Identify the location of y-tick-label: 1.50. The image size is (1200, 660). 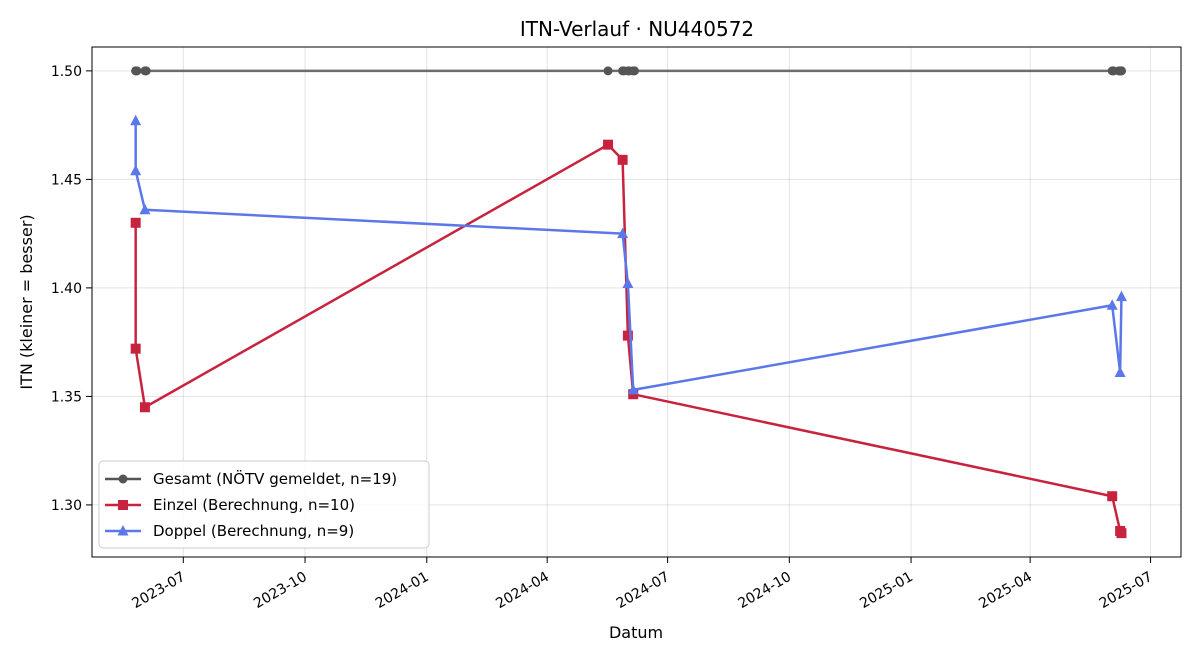
(66, 72).